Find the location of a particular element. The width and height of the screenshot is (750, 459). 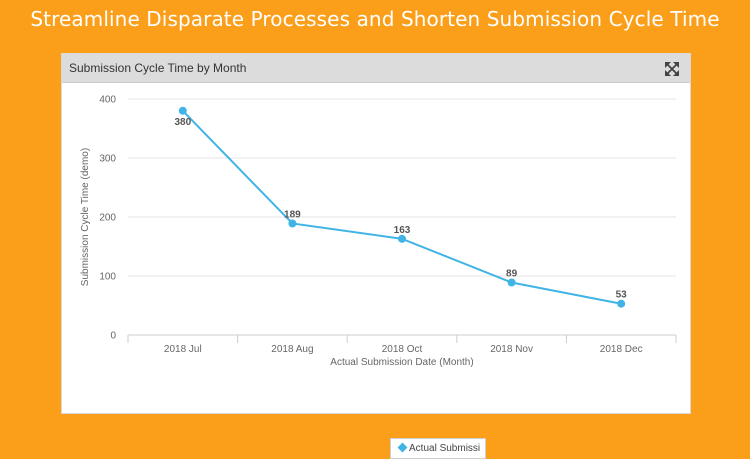

data-label: 163 is located at coordinates (402, 230).